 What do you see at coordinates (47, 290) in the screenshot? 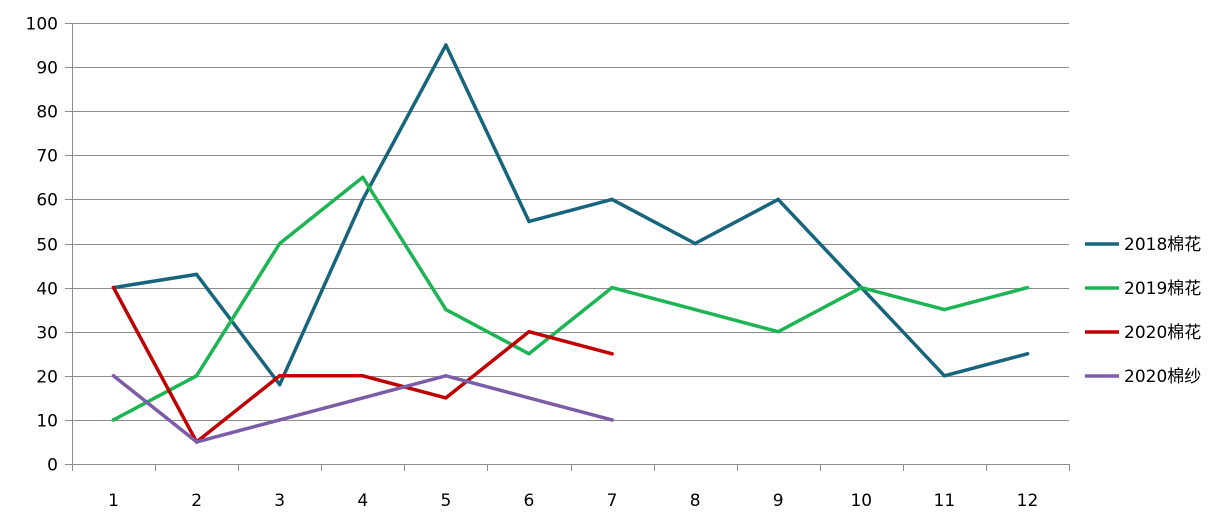
I see `y-tick-label: 40` at bounding box center [47, 290].